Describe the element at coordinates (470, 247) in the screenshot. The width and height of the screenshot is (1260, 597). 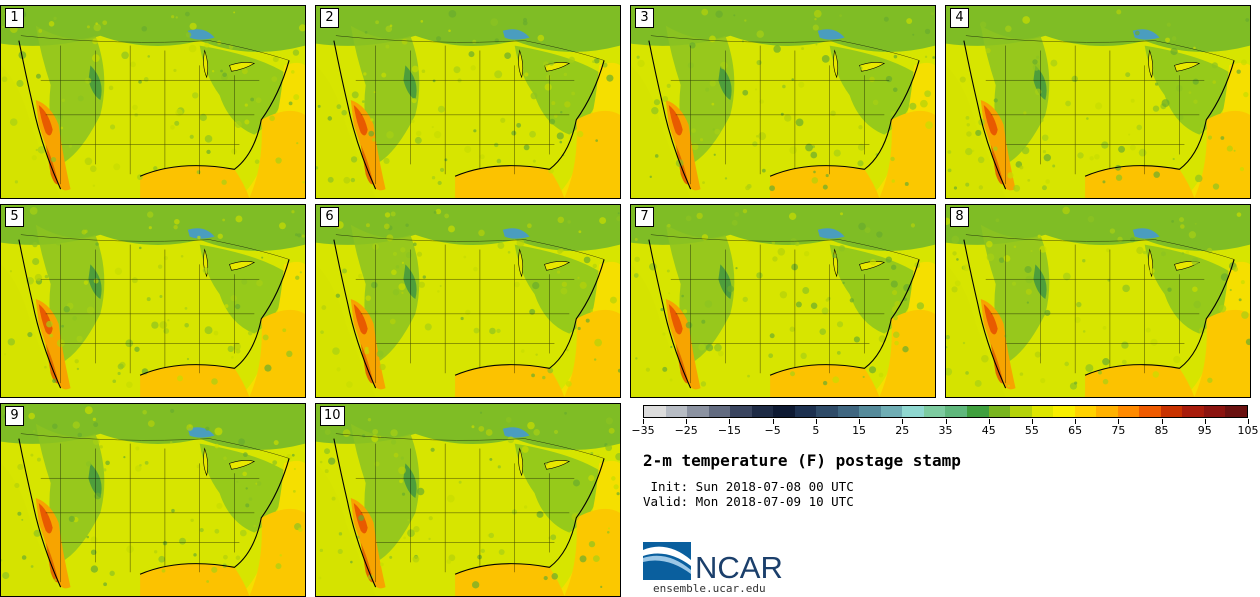
I see `us-canada-border` at that location.